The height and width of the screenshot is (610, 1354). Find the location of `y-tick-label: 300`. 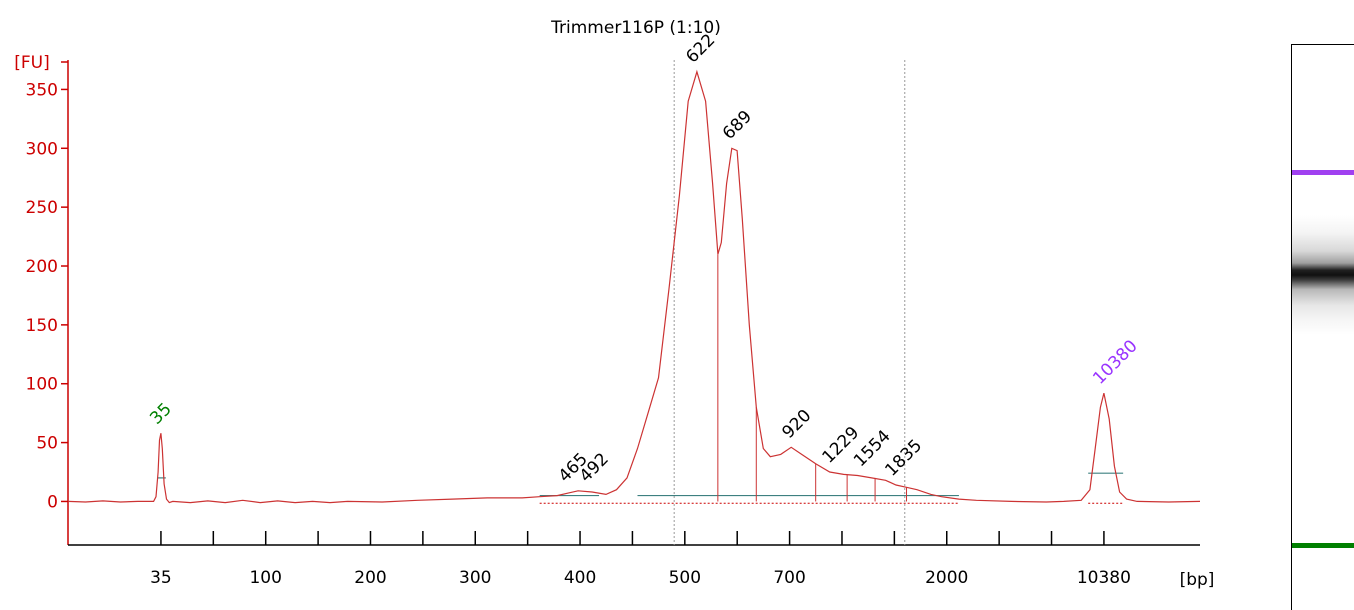

y-tick-label: 300 is located at coordinates (42, 149).